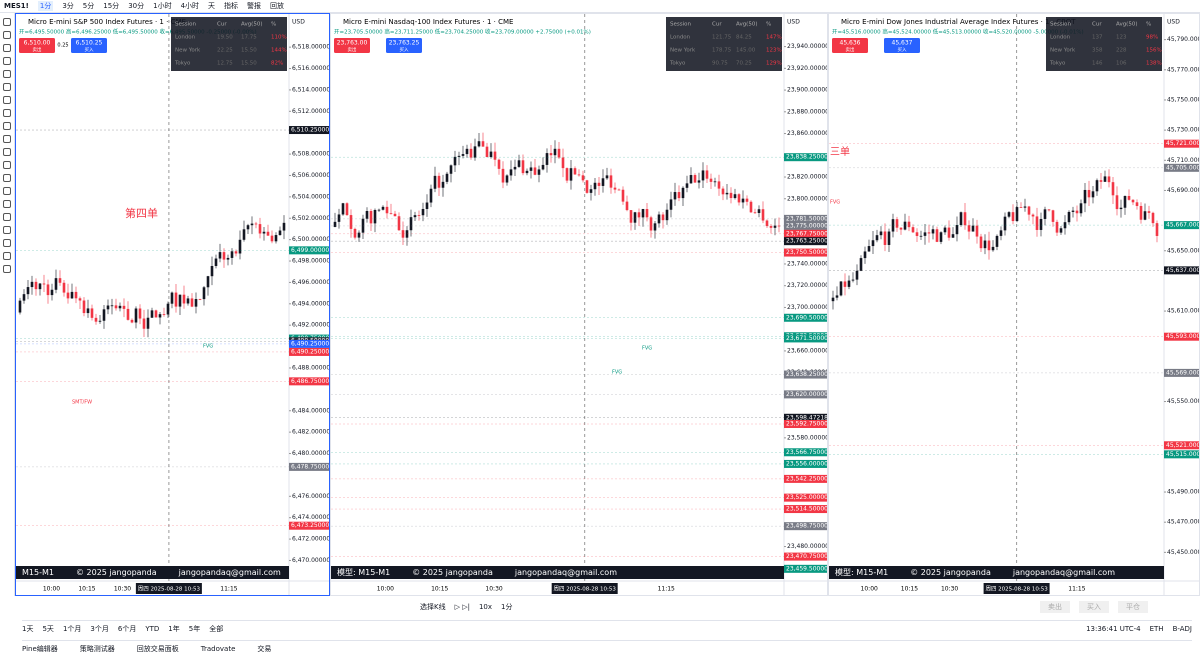 The image size is (1200, 657). I want to click on alert: 警报, so click(254, 6).